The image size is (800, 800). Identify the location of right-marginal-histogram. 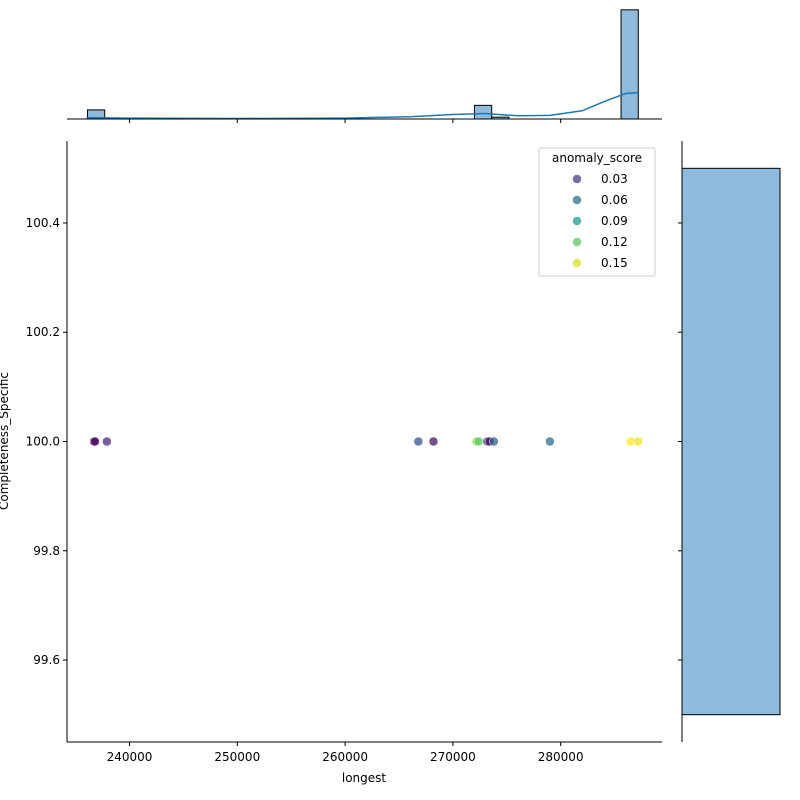
(729, 441).